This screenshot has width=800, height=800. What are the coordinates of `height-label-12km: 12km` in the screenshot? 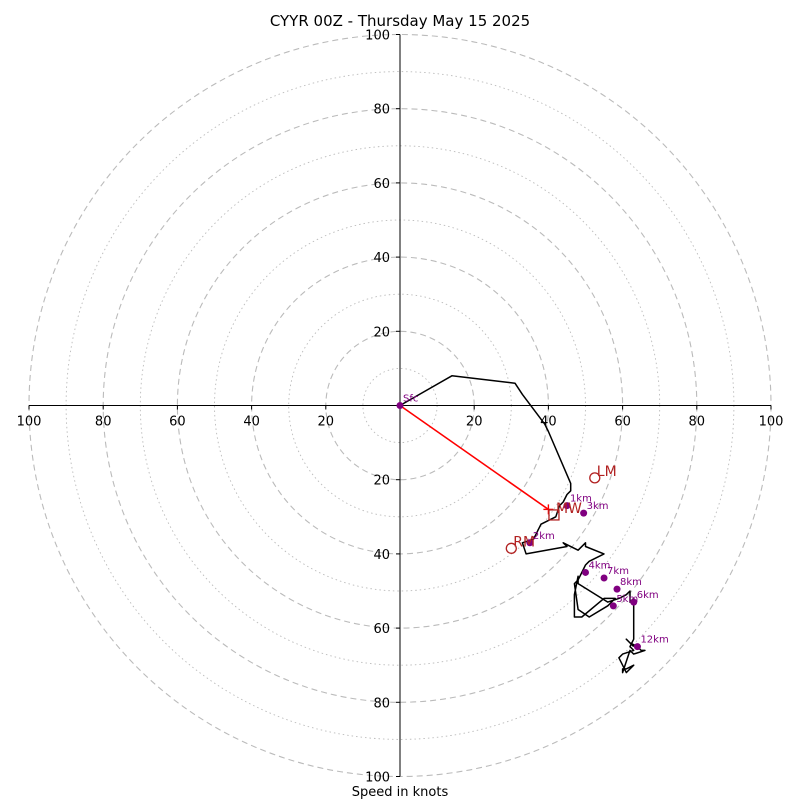 It's located at (654, 640).